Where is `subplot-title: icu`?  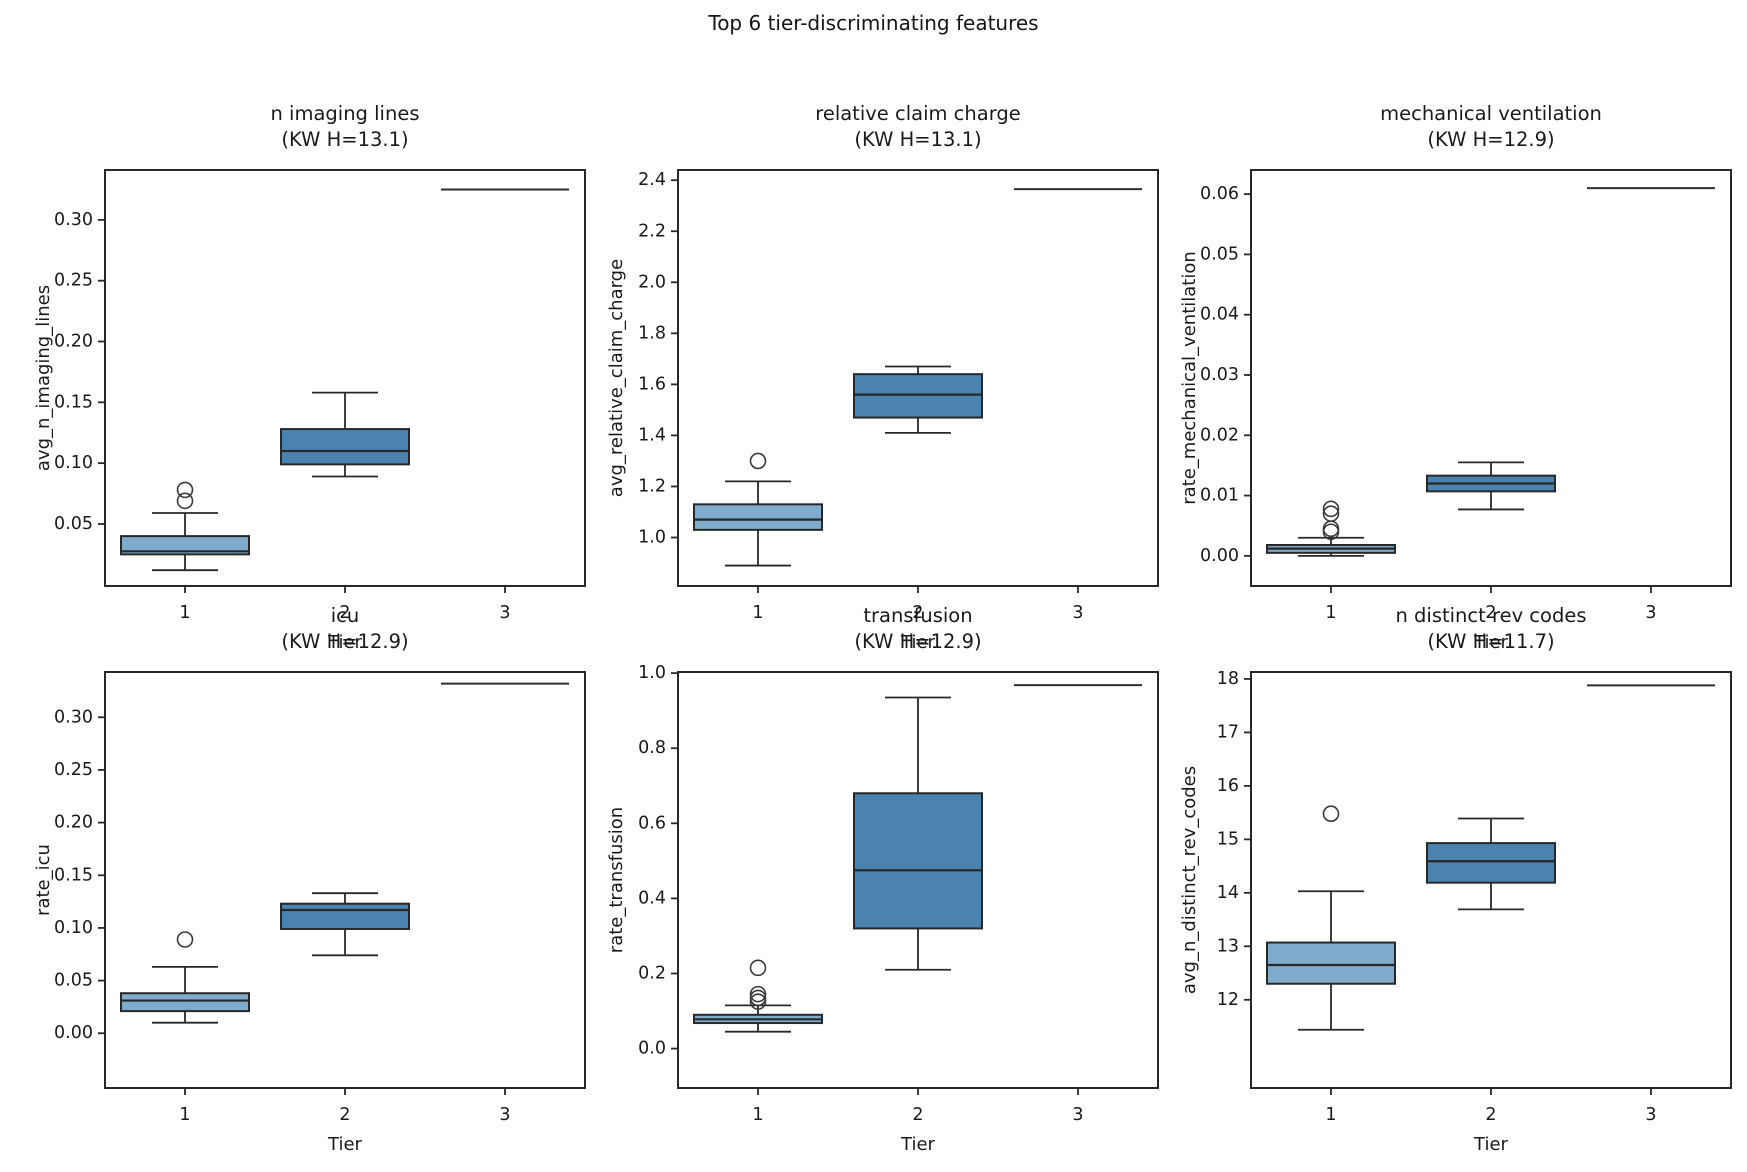 subplot-title: icu is located at coordinates (345, 615).